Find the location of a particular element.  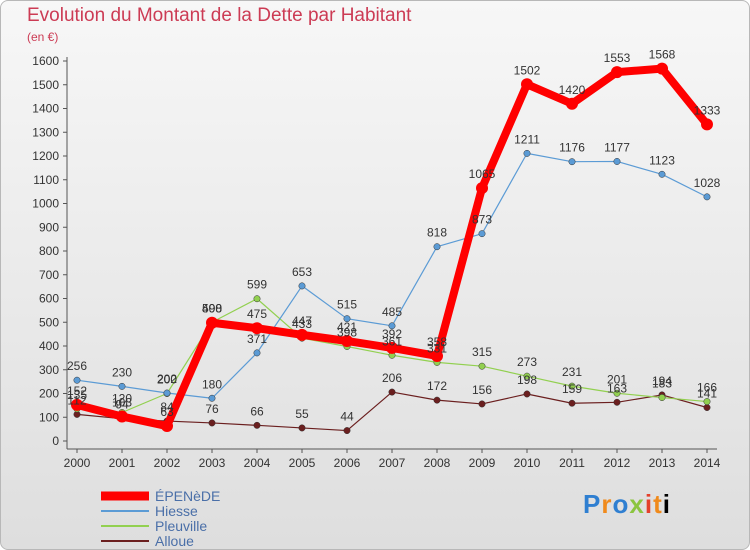

x-tick-label: 2009 is located at coordinates (482, 463).